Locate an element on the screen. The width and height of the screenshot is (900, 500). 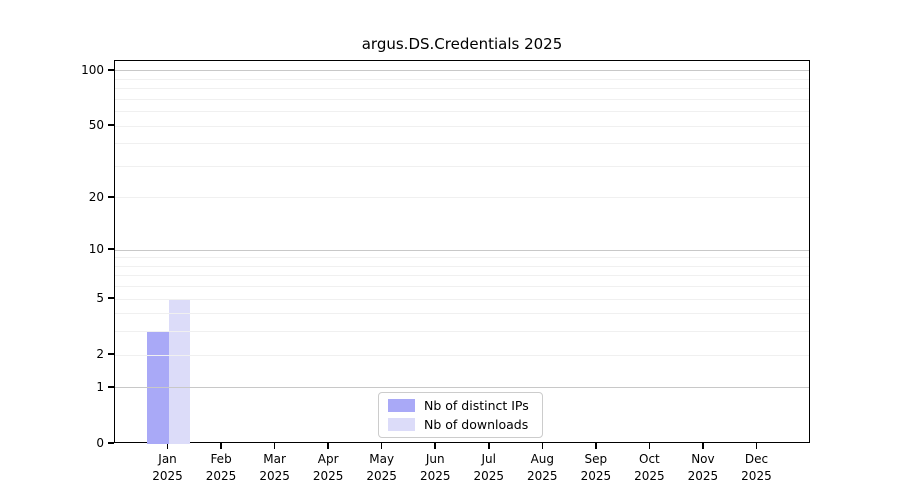
x-tick-month: Dec is located at coordinates (756, 459).